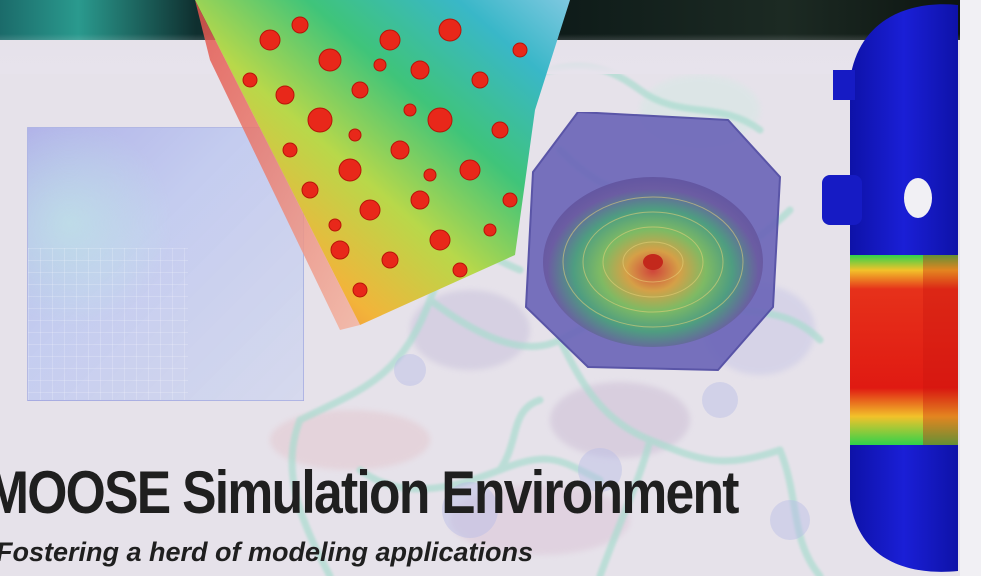 The height and width of the screenshot is (576, 981). I want to click on poster-title: MOOSE Simulation Environment, so click(369, 492).